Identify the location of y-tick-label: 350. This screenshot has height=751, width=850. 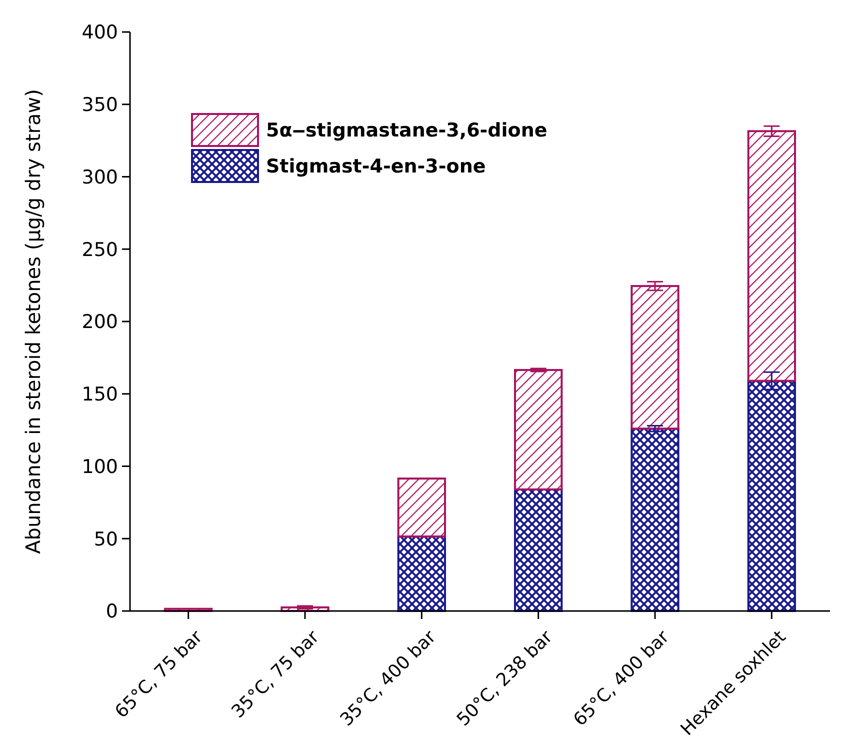
(100, 105).